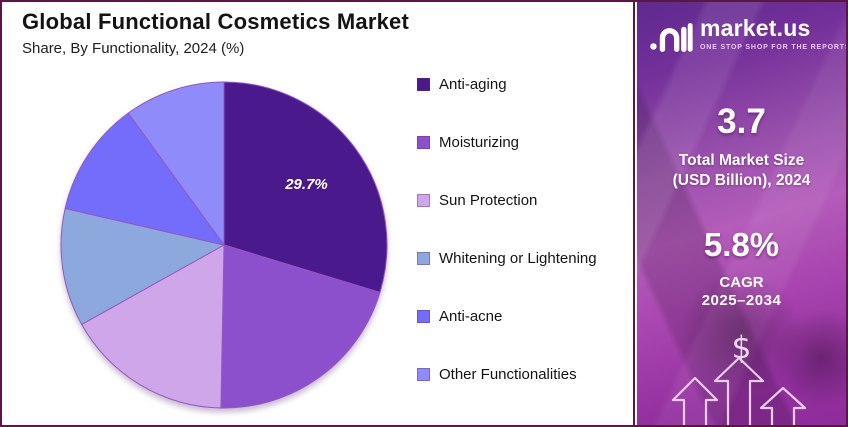  I want to click on legend-label: Moisturizing, so click(479, 142).